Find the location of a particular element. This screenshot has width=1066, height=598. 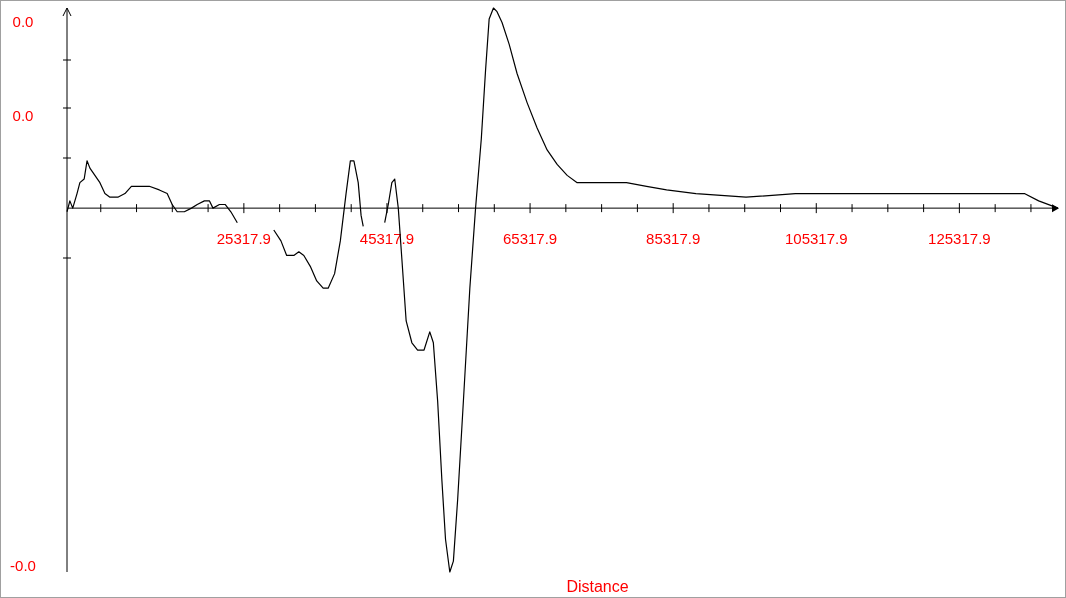

x-tick-label: 85317.9 is located at coordinates (673, 239).